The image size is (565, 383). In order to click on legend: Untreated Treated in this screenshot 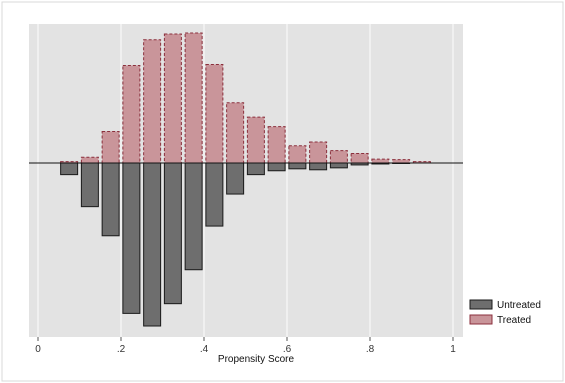, I will do `click(505, 312)`.